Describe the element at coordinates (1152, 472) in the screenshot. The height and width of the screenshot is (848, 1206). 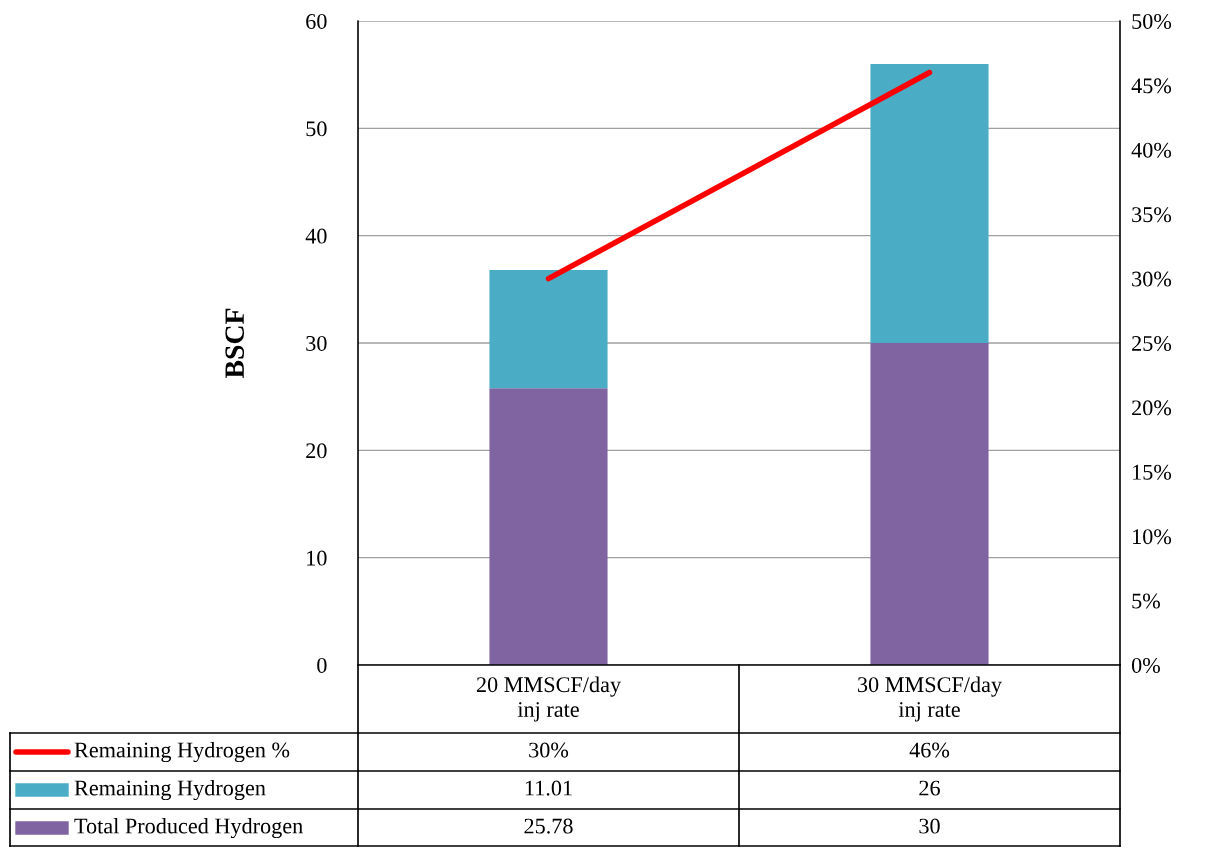
I see `y2-tick-label: 15%` at that location.